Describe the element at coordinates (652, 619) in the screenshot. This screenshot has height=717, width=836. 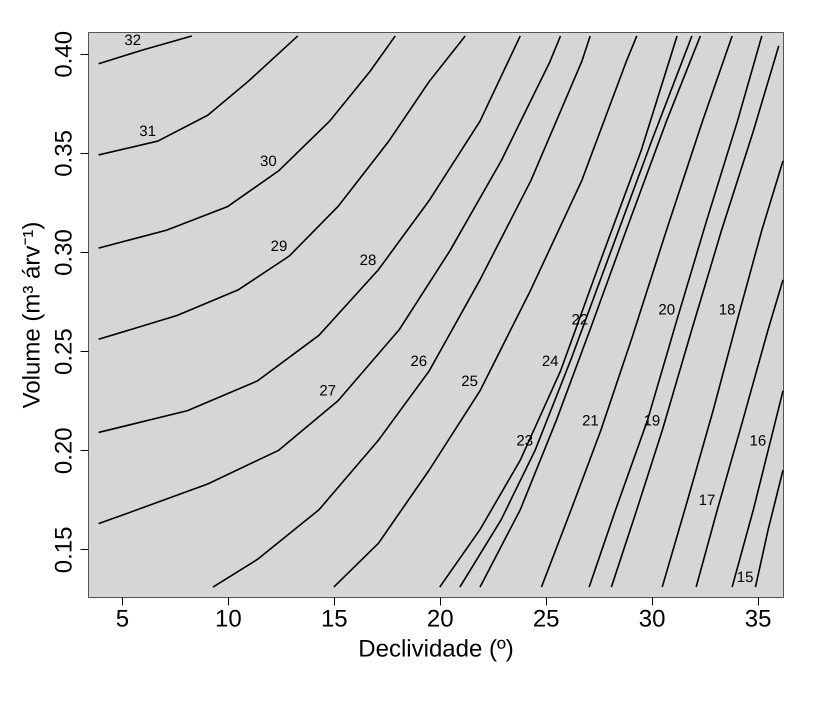
I see `x-tick-label: 30` at that location.